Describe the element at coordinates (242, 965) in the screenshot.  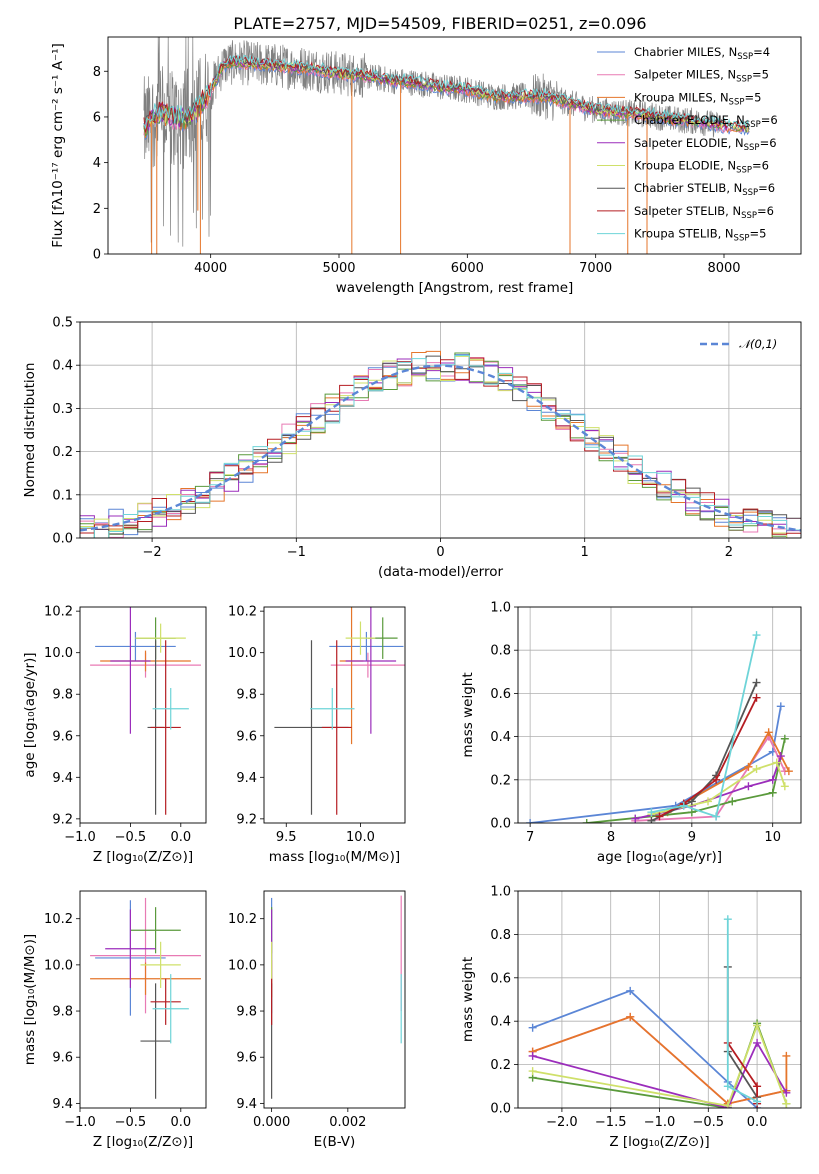
I see `y-tick-label: 10.0` at that location.